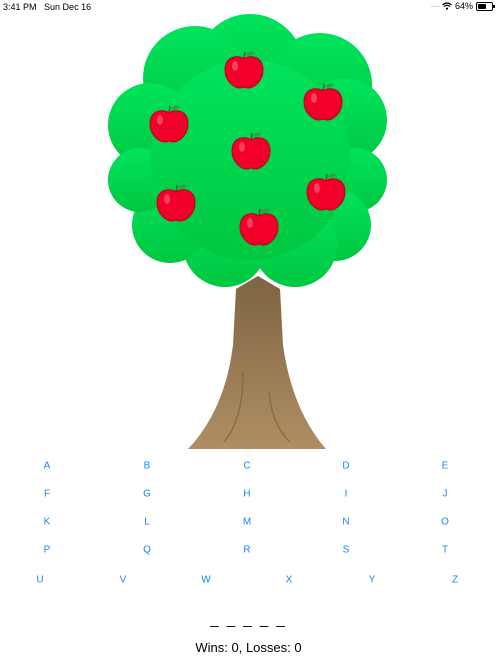 This screenshot has height=660, width=497. What do you see at coordinates (47, 550) in the screenshot?
I see `letter-key-p: P` at bounding box center [47, 550].